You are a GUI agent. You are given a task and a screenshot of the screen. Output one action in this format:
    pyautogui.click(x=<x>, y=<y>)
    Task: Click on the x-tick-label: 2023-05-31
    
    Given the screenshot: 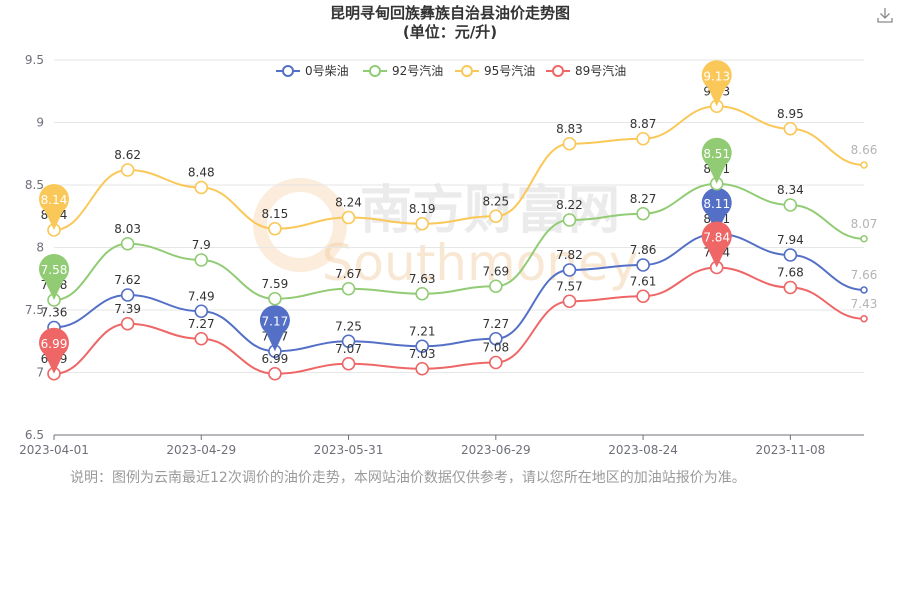 What is the action you would take?
    pyautogui.click(x=349, y=450)
    